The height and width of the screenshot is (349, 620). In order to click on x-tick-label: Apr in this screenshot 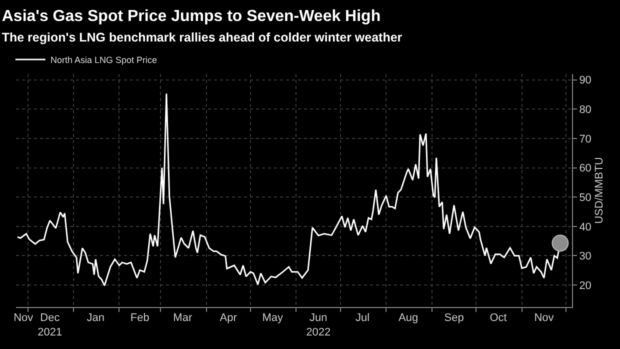, I will do `click(229, 318)`.